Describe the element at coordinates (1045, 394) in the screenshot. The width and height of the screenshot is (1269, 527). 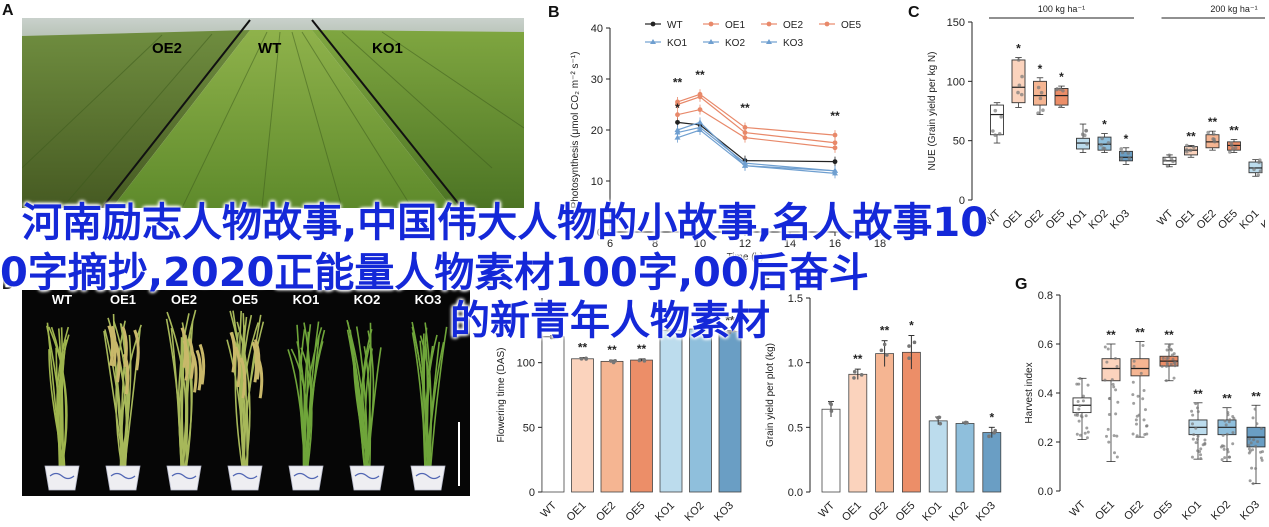
I see `y-tick-label: 0.4` at that location.